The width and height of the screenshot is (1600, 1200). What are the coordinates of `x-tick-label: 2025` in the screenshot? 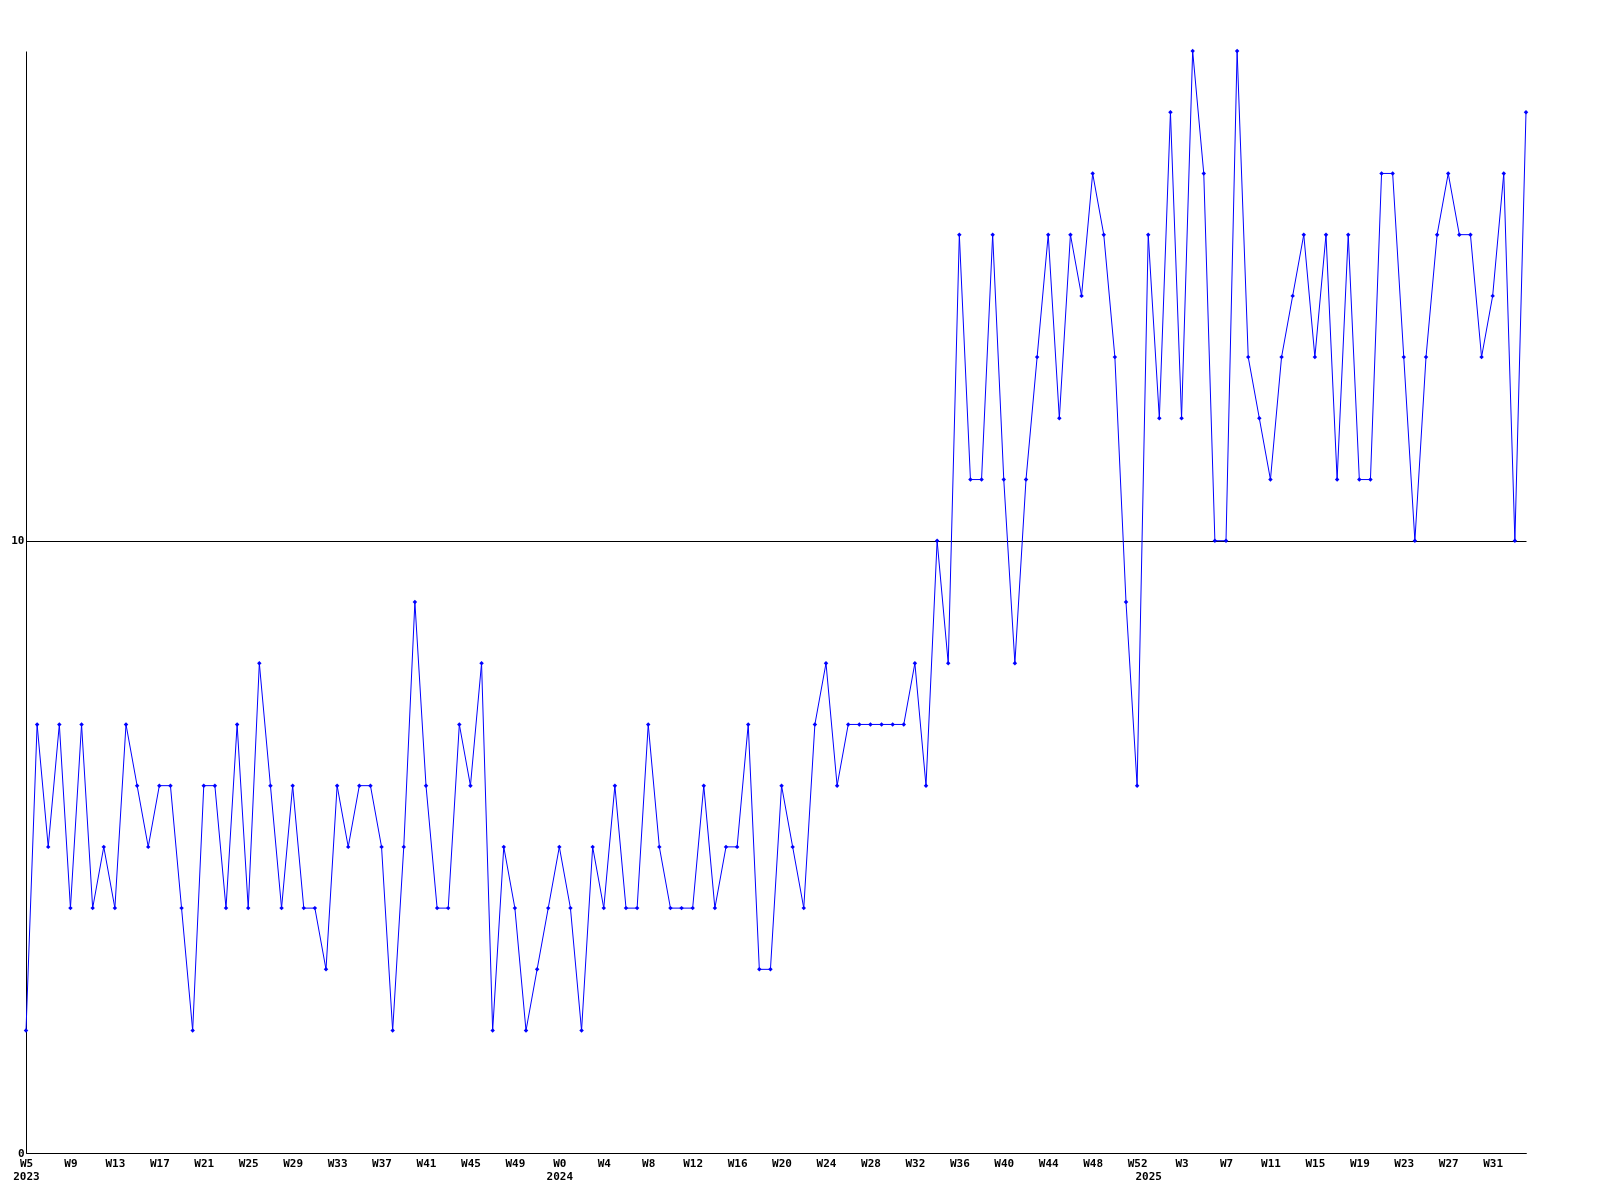 It's located at (1148, 1176).